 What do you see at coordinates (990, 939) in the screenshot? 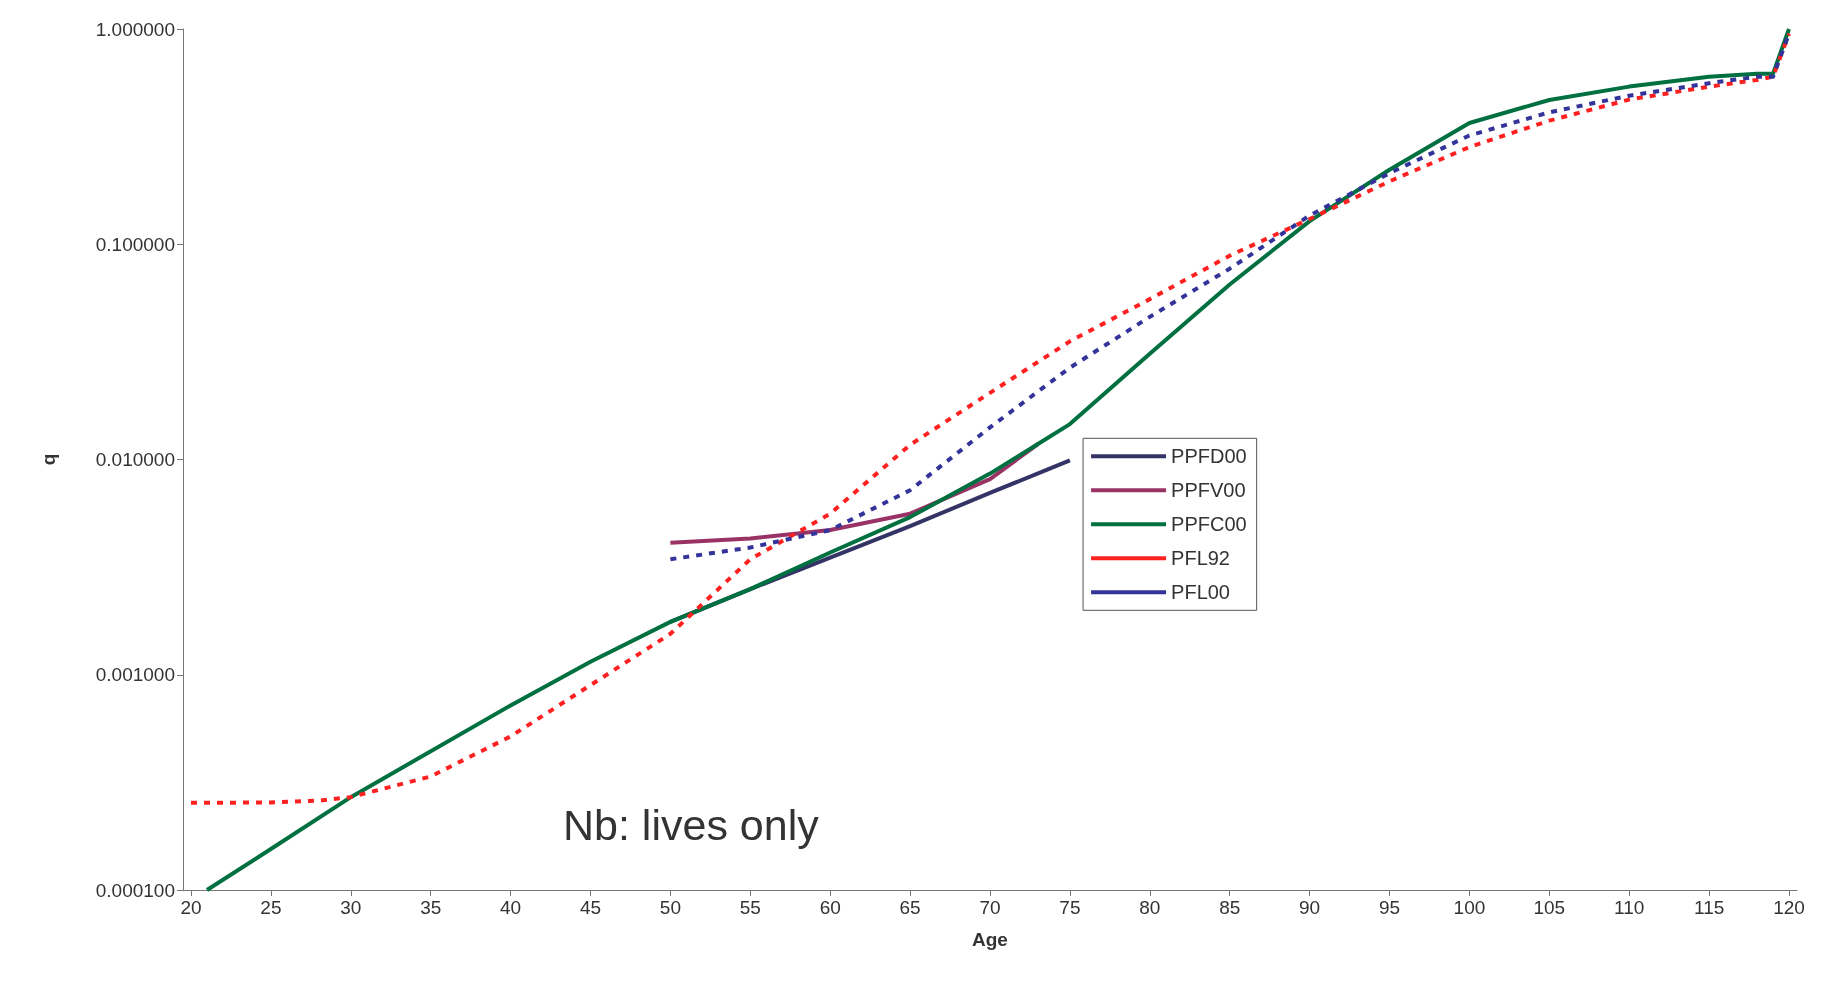
I see `x-axis-title: Age` at bounding box center [990, 939].